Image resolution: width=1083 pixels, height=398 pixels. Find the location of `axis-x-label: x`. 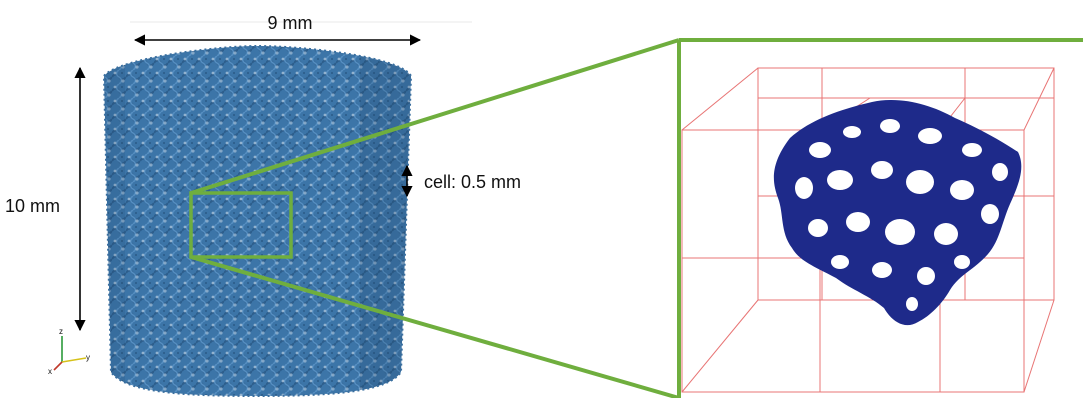

axis-x-label: x is located at coordinates (50, 371).